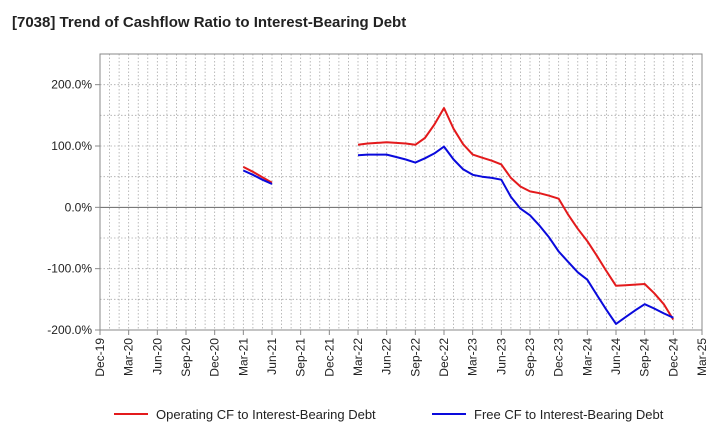 The height and width of the screenshot is (445, 720). Describe the element at coordinates (559, 357) in the screenshot. I see `x-tick-label: Dec-23` at that location.